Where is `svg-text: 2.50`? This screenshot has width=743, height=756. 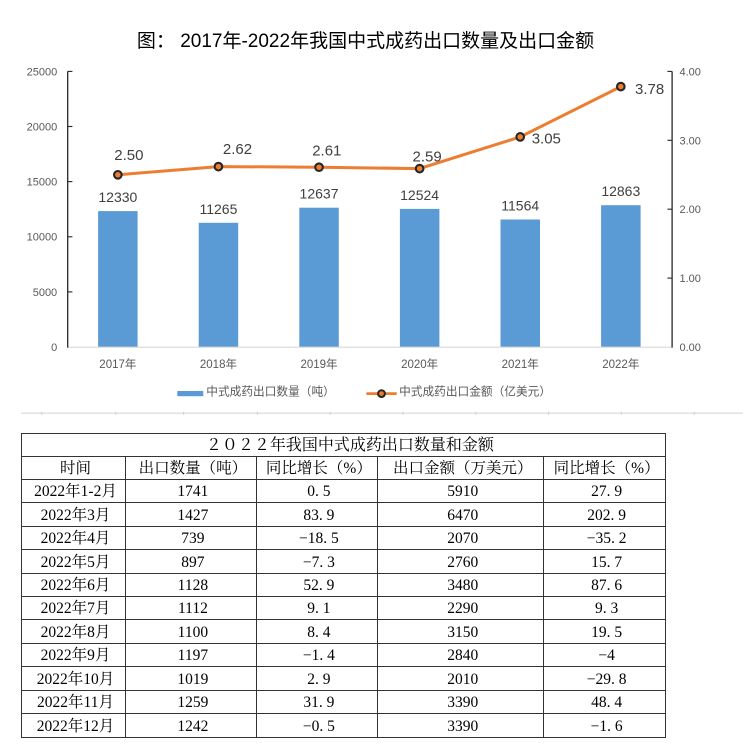 svg-text: 2.50 is located at coordinates (128, 155).